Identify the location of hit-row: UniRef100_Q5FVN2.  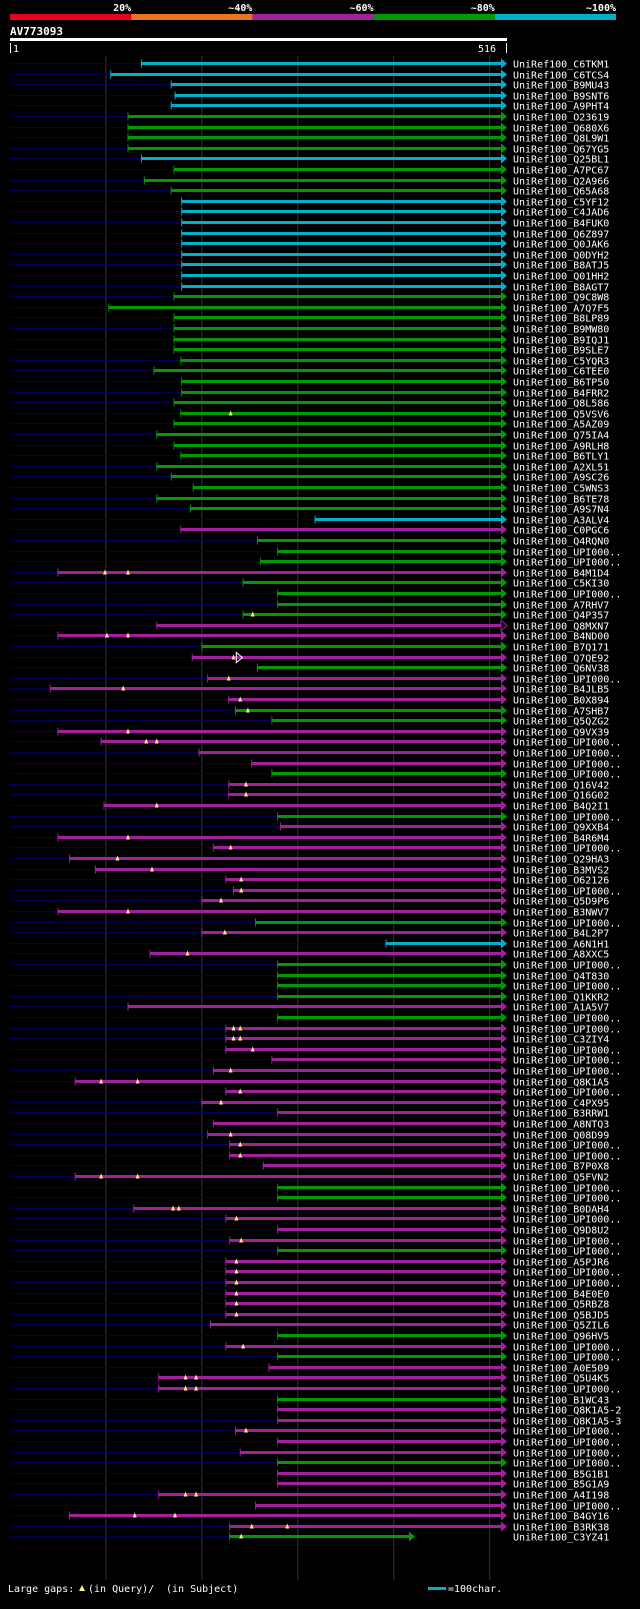
(309, 1177).